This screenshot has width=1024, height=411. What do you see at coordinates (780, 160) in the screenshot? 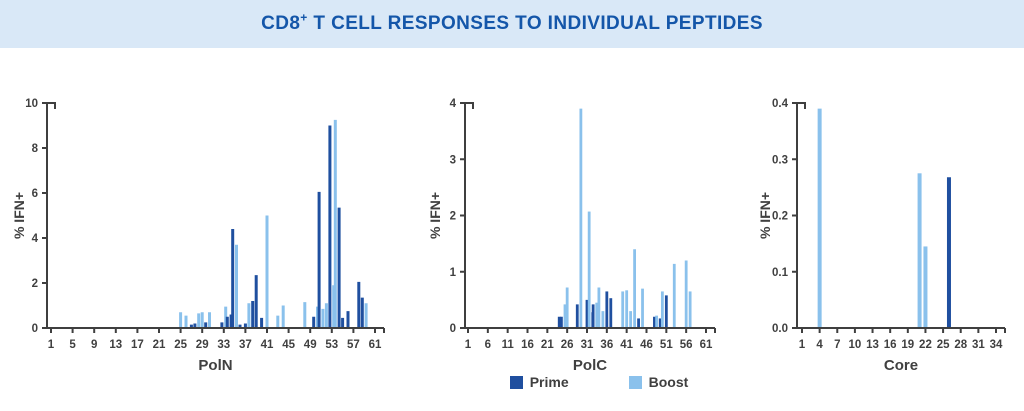
I see `y-tick-label: 0.3` at bounding box center [780, 160].